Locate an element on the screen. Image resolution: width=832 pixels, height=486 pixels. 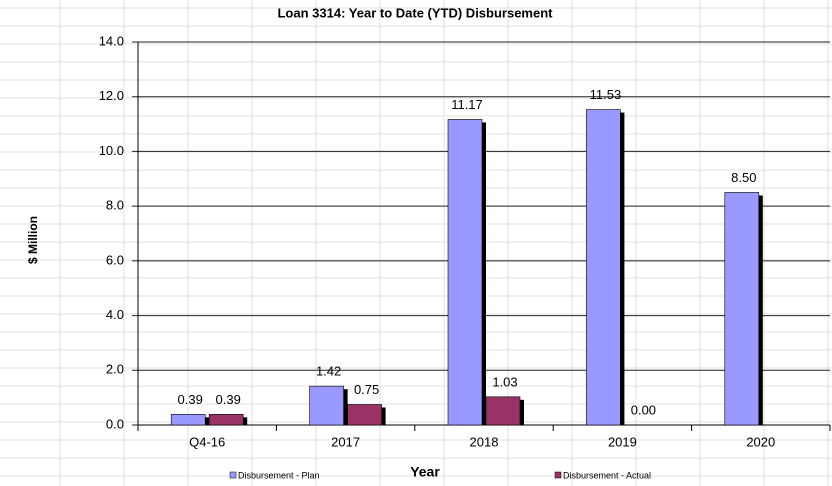
data-label: 8.50 is located at coordinates (743, 177).